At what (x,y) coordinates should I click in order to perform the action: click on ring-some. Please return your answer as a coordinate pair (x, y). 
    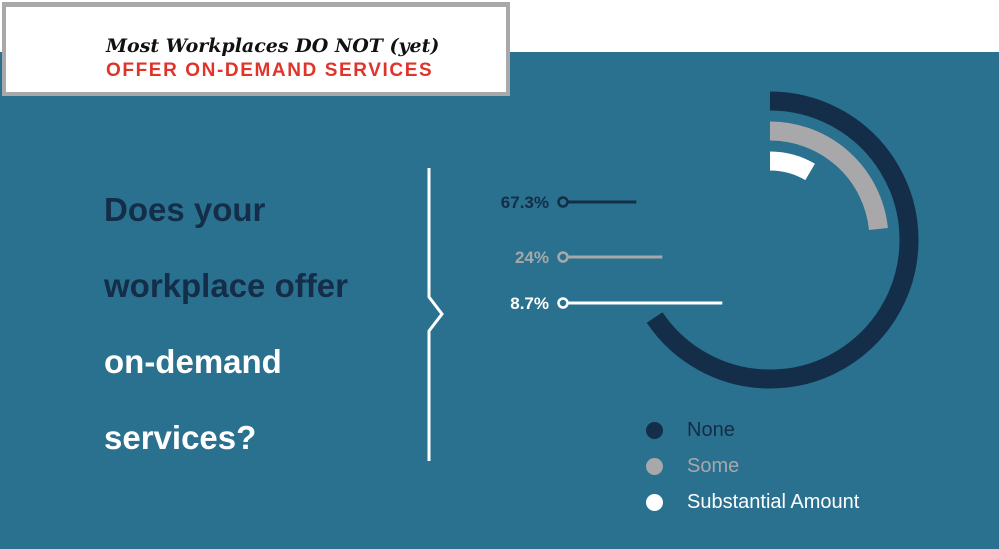
    Looking at the image, I should click on (828, 176).